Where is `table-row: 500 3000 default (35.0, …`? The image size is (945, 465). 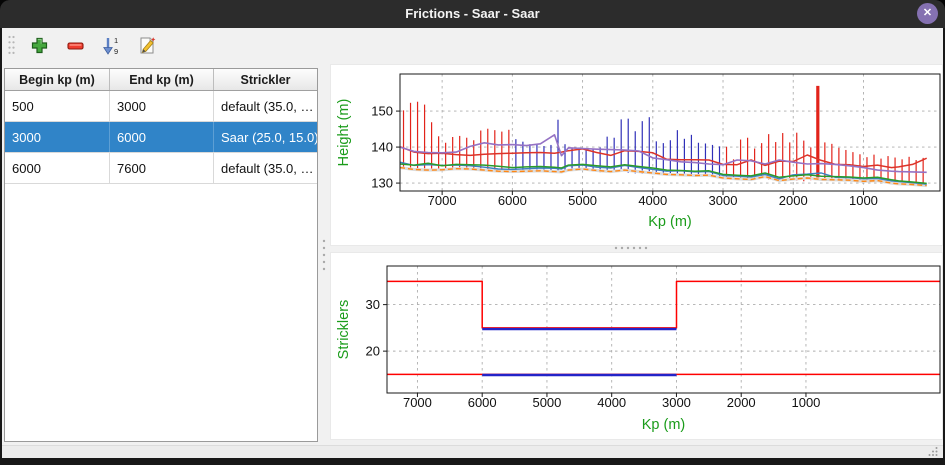
table-row: 500 3000 default (35.0, … is located at coordinates (161, 106).